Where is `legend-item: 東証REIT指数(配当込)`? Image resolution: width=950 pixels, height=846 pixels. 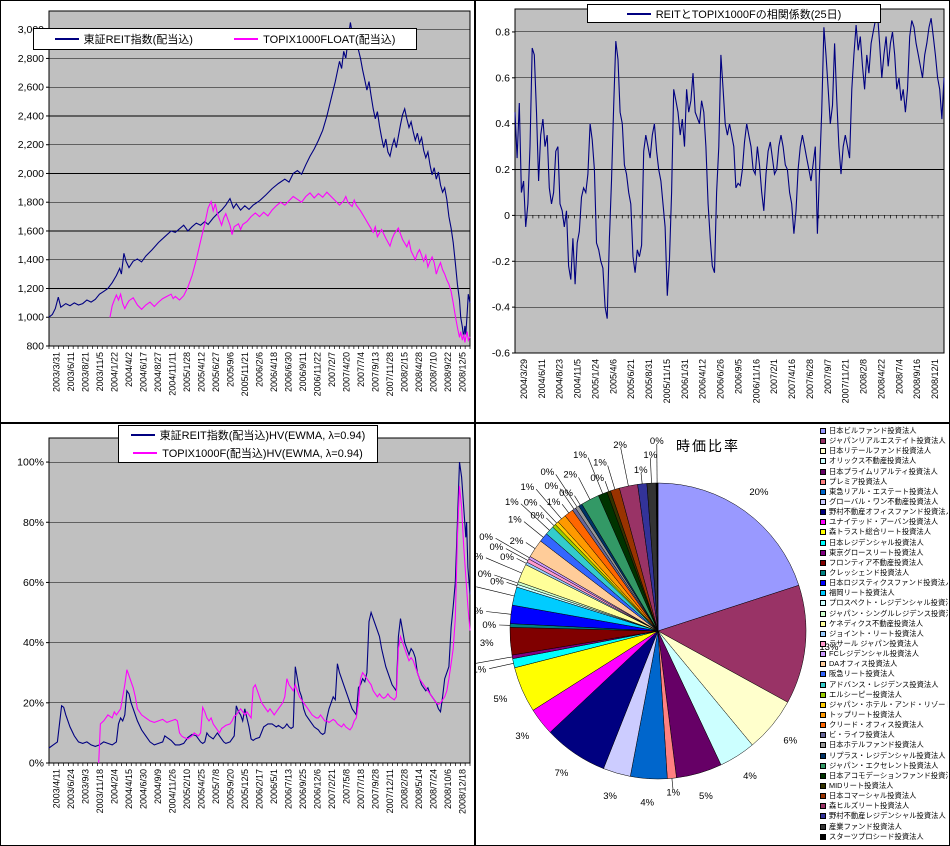 legend-item: 東証REIT指数(配当込) is located at coordinates (123, 39).